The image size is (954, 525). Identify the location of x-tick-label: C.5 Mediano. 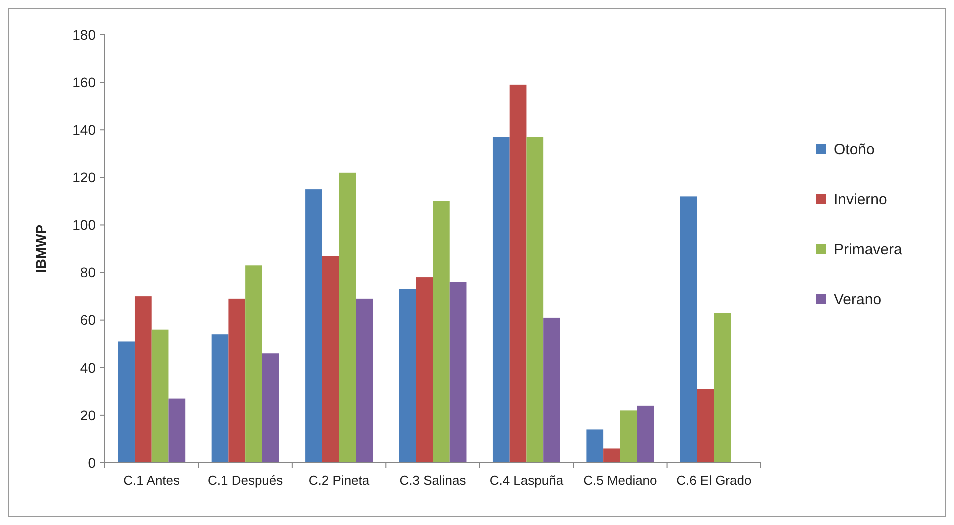
(621, 480).